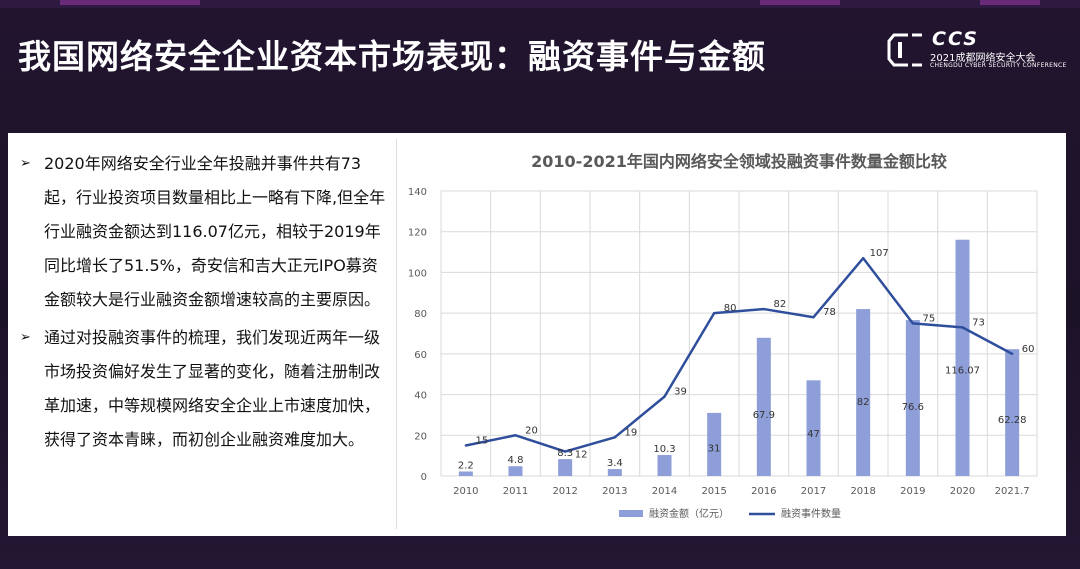  What do you see at coordinates (713, 491) in the screenshot?
I see `x-tick-label: 2015` at bounding box center [713, 491].